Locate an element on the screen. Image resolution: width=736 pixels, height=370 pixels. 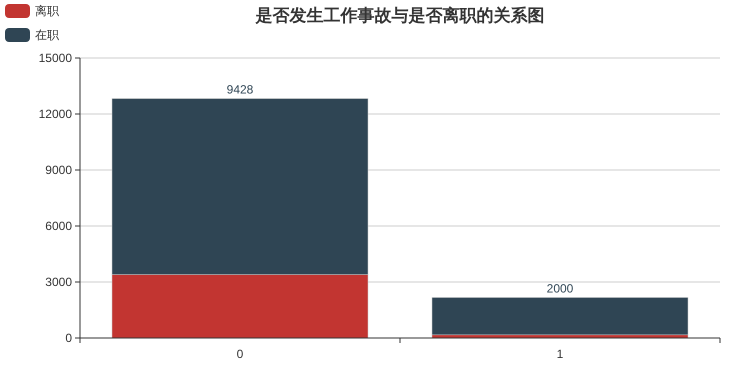
chart-title: 是否发生工作事故与是否离职的关系图 is located at coordinates (399, 15).